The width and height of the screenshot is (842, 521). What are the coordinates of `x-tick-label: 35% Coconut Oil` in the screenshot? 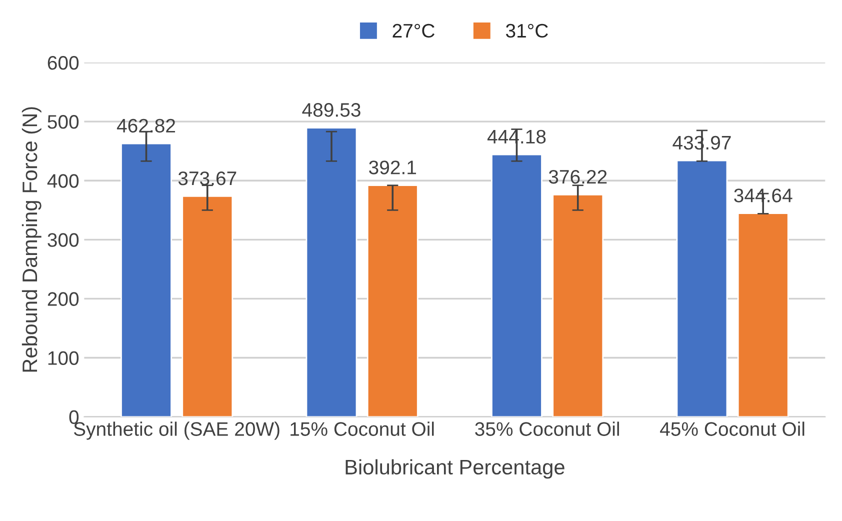 It's located at (547, 429).